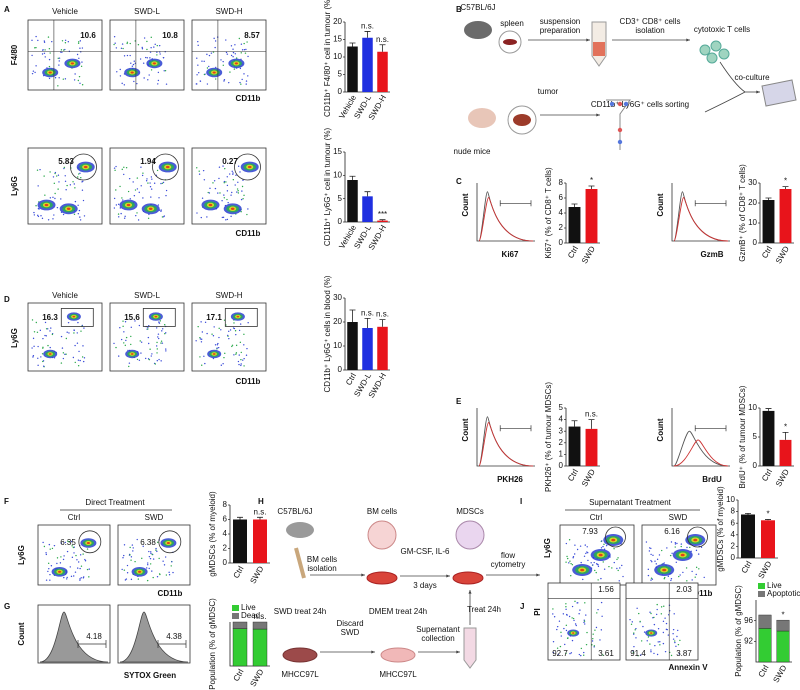 This screenshot has height=690, width=800. Describe the element at coordinates (154, 517) in the screenshot. I see `group-label: SWD` at that location.